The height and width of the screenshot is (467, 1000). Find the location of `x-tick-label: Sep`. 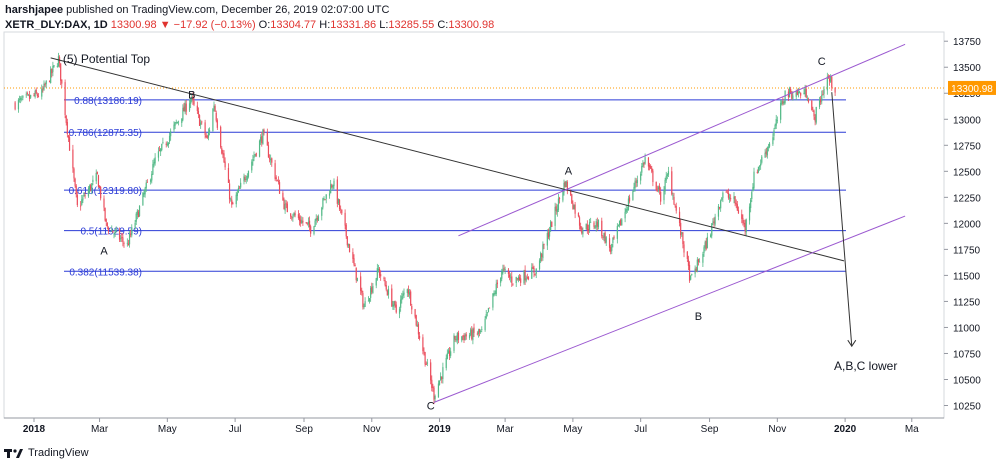

x-tick-label: Sep is located at coordinates (710, 429).